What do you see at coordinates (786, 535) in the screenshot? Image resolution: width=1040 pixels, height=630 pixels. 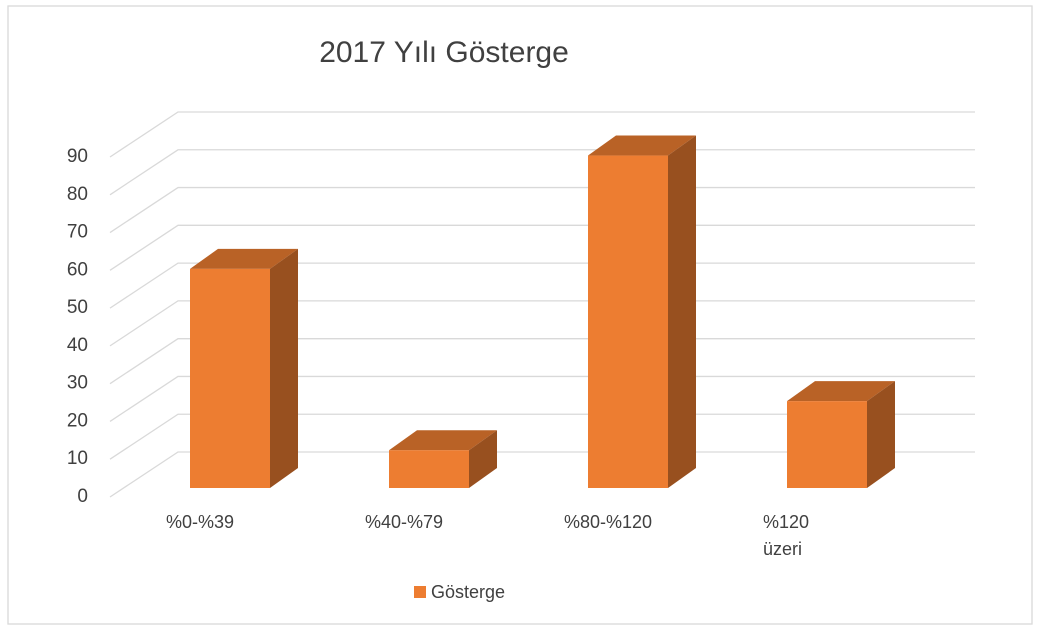 I see `x-tick-label: %120 üzeri` at bounding box center [786, 535].